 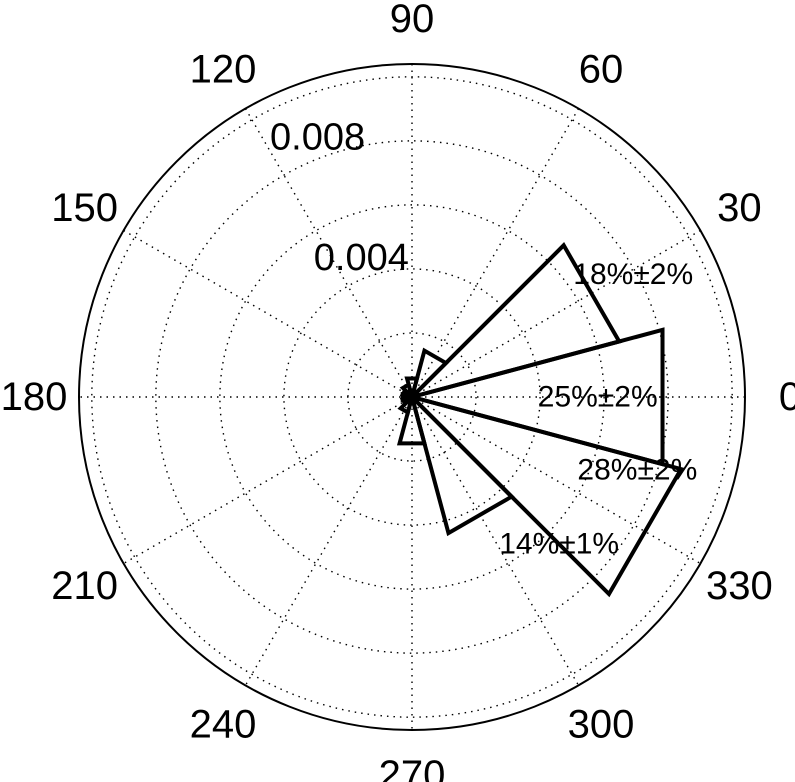 What do you see at coordinates (559, 544) in the screenshot?
I see `annotation-3: 14%±1%` at bounding box center [559, 544].